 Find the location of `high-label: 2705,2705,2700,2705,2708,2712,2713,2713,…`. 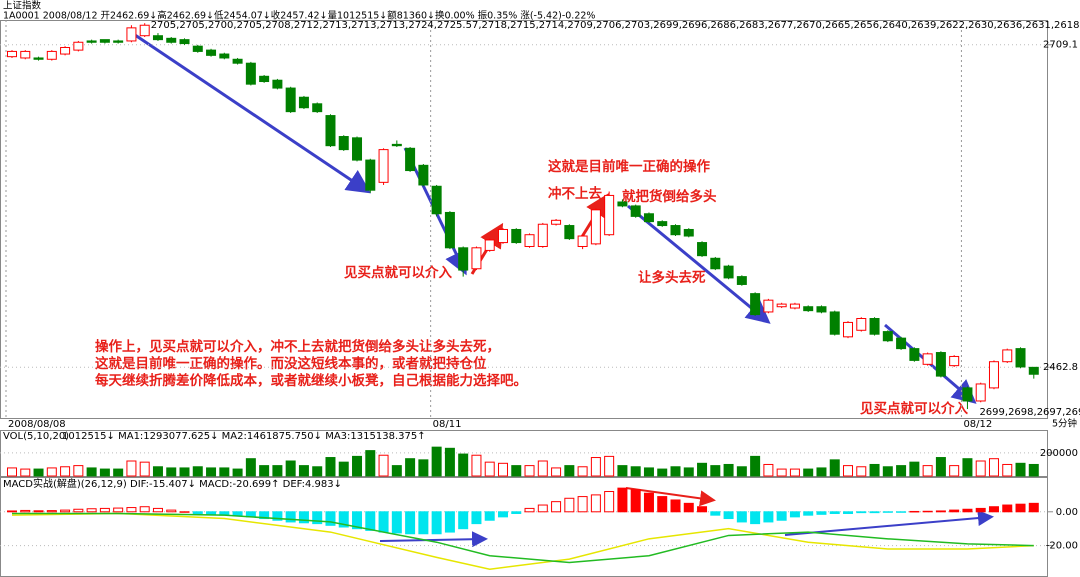

high-label: 2705,2705,2700,2705,2708,2712,2713,2713,… is located at coordinates (615, 25).